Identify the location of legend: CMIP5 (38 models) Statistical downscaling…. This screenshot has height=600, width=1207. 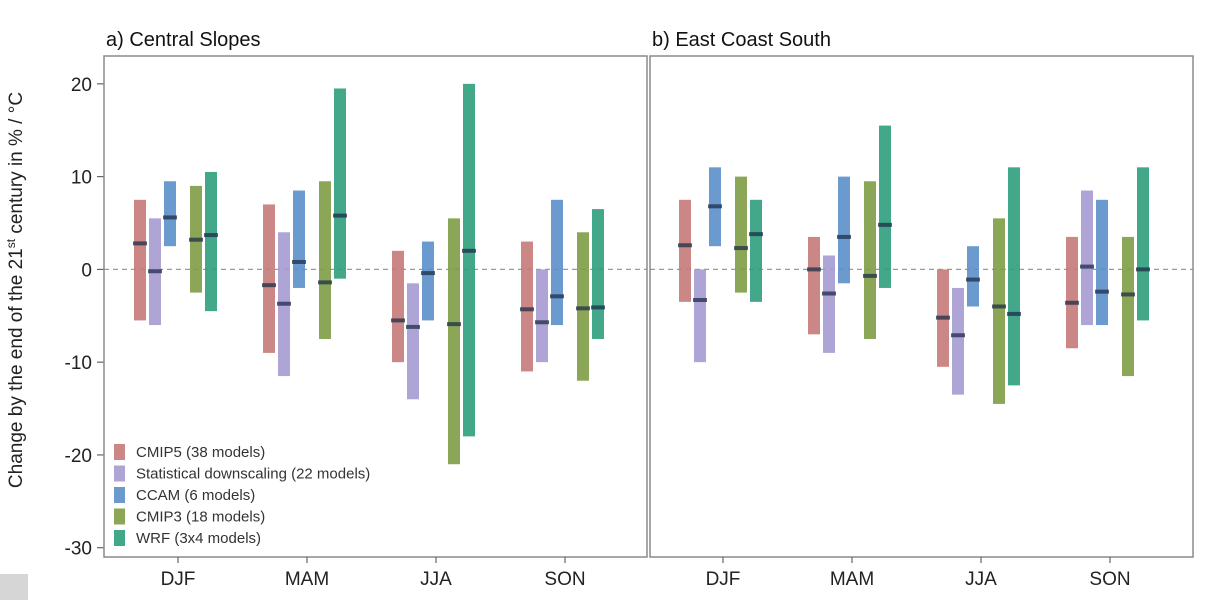
(242, 495).